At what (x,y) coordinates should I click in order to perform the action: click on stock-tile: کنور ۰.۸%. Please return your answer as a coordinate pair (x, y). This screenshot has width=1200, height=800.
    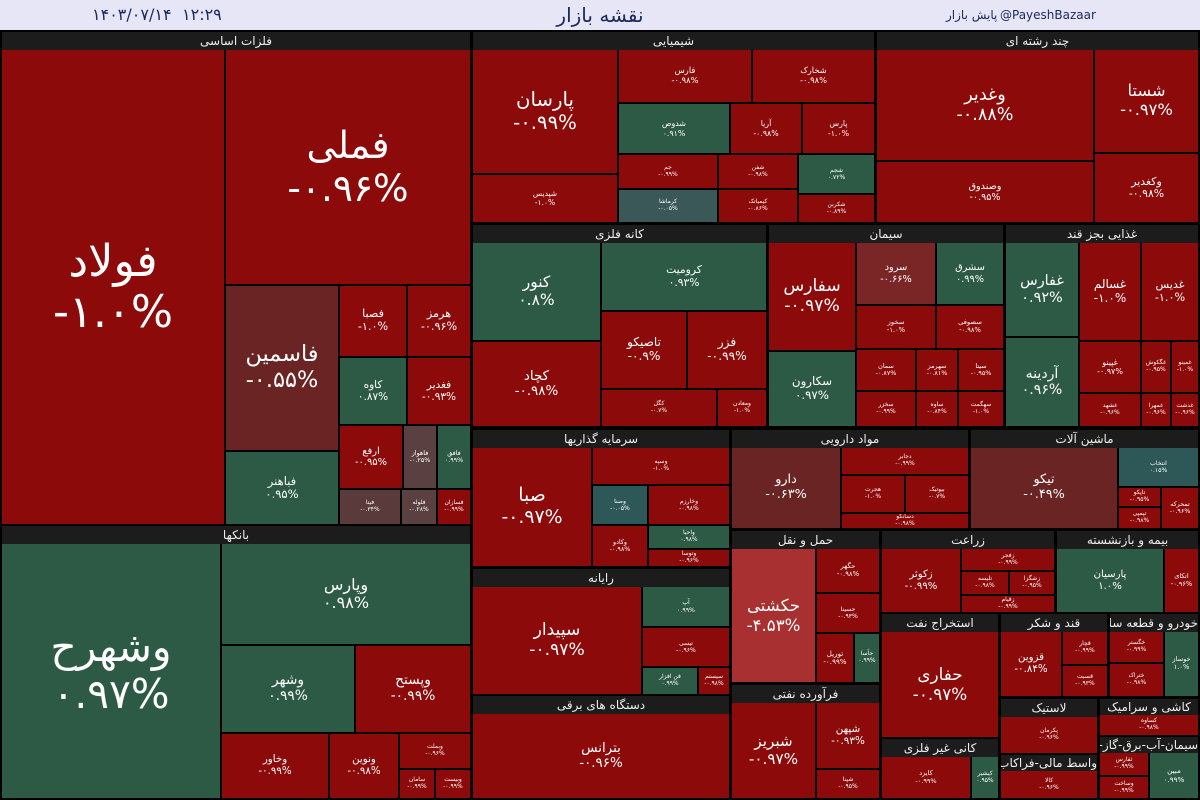
    Looking at the image, I should click on (536, 291).